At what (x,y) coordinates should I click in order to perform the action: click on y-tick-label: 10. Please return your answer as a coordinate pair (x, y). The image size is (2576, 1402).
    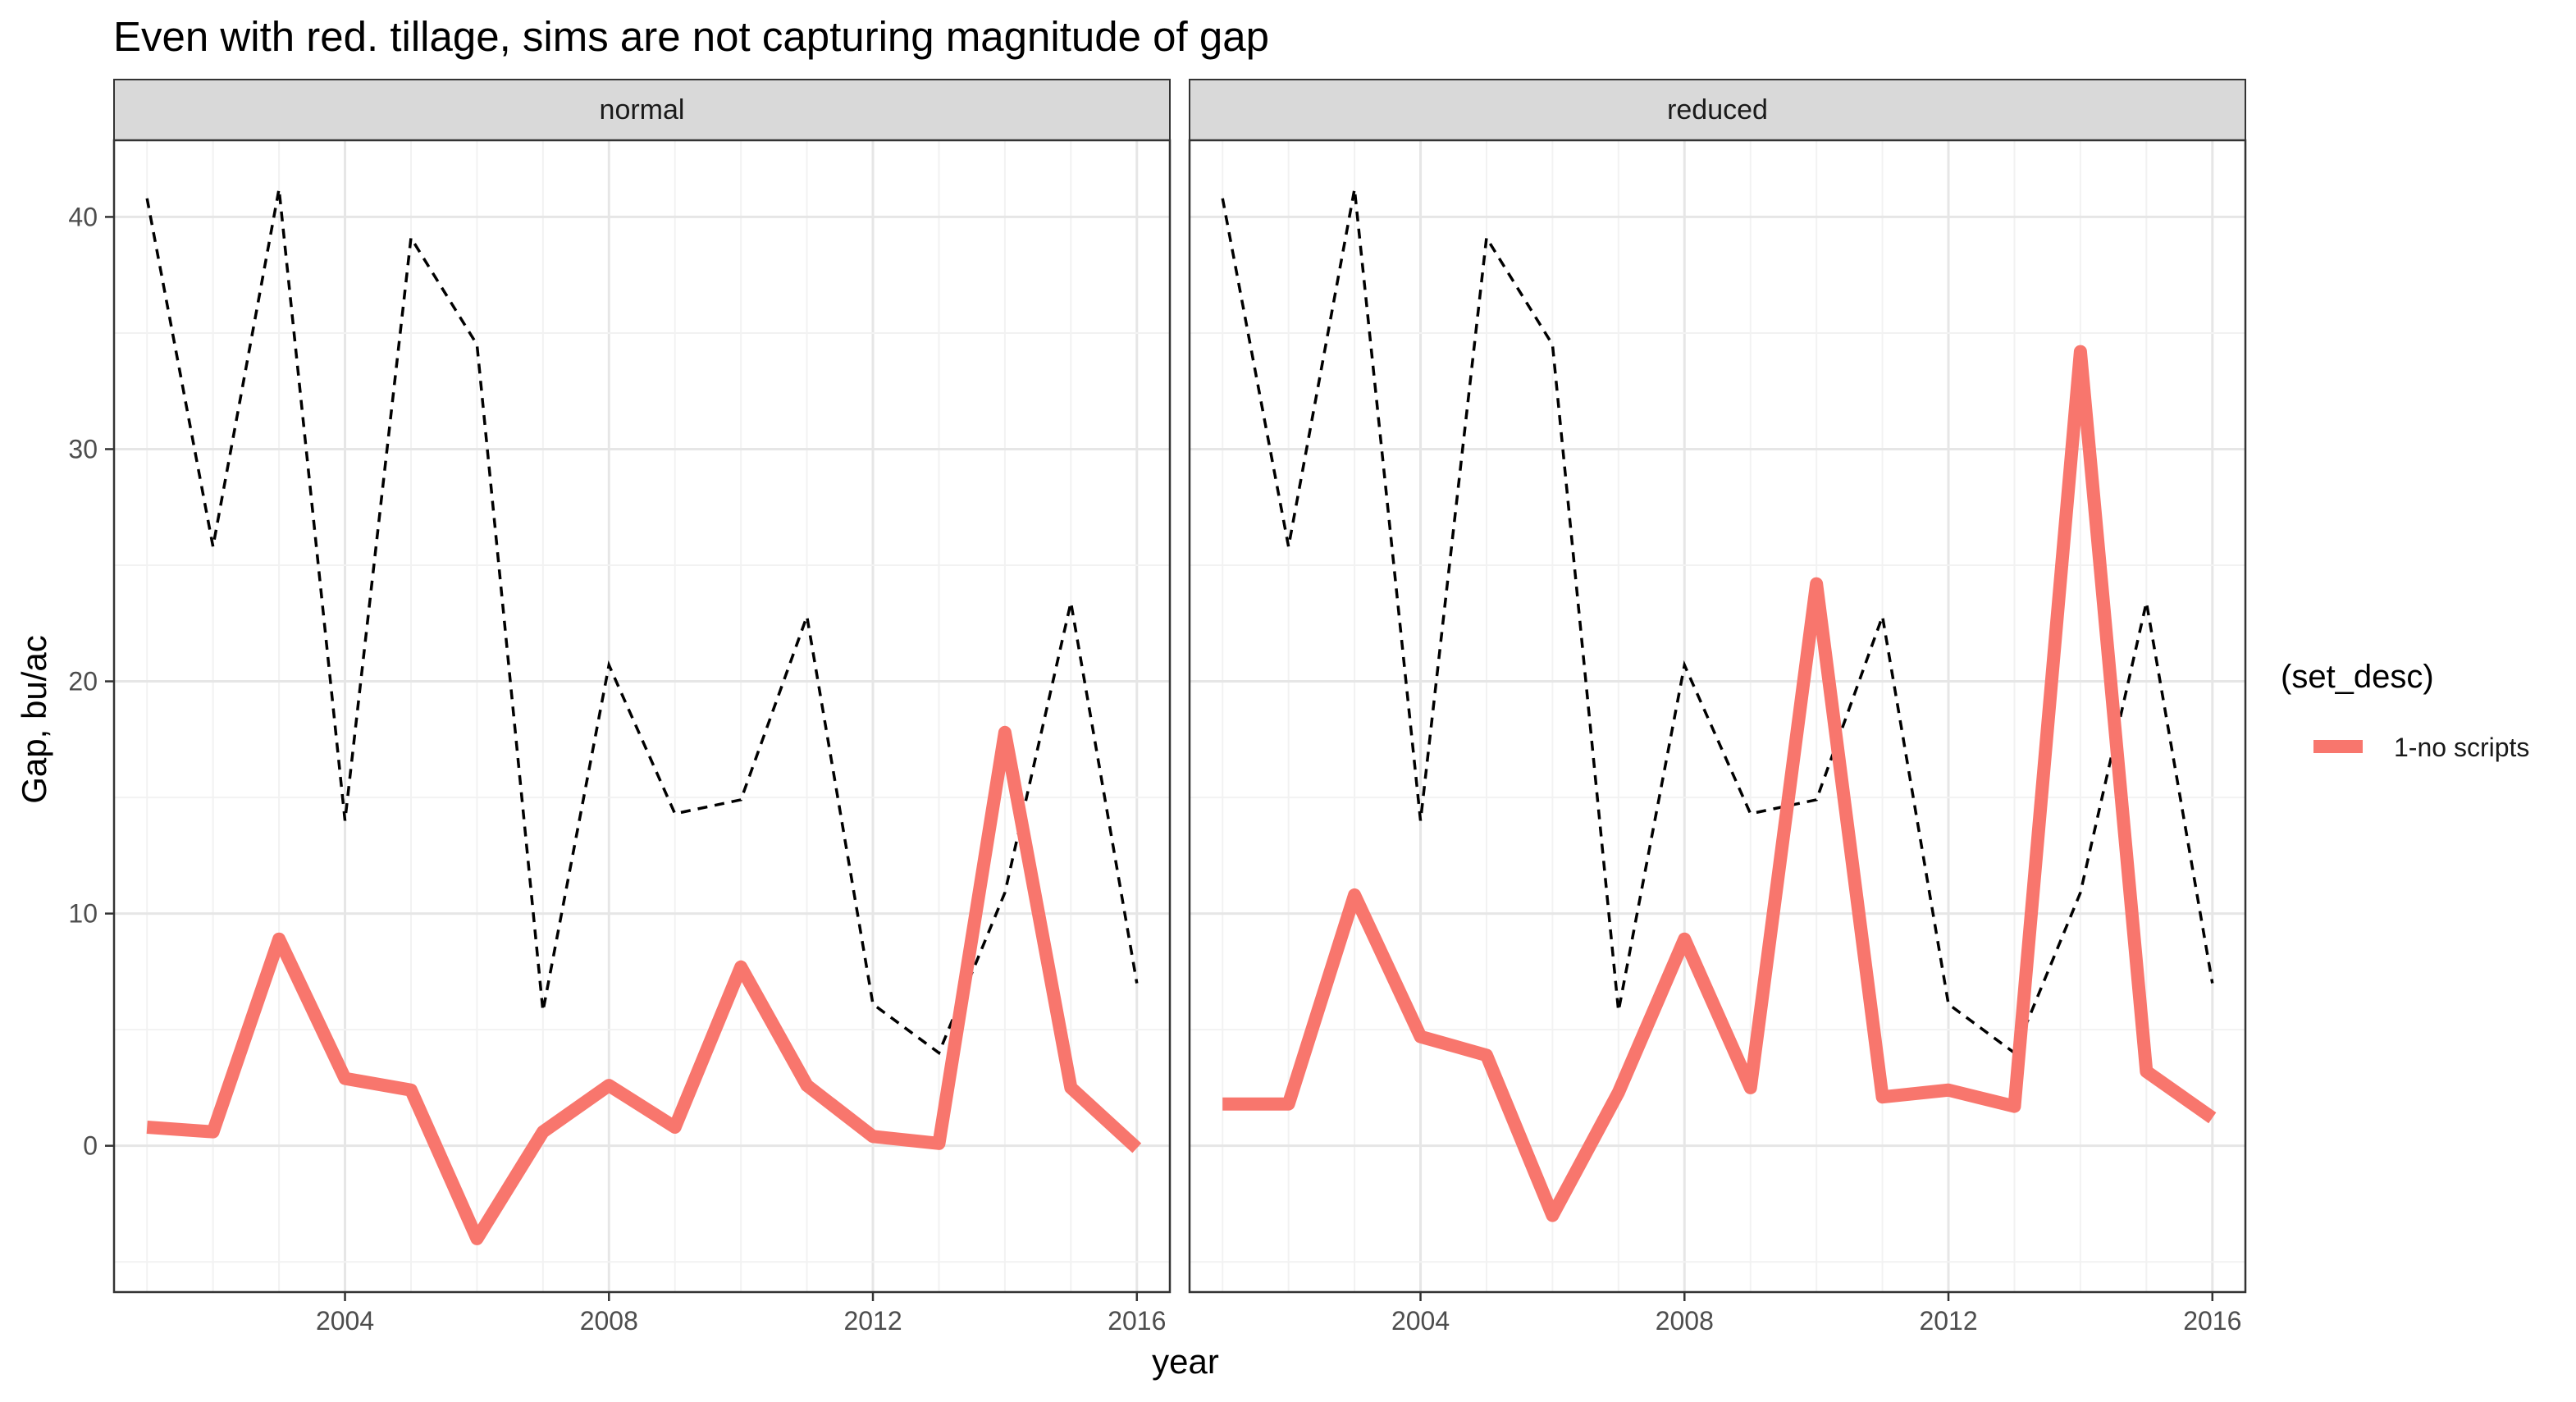
    Looking at the image, I should click on (83, 914).